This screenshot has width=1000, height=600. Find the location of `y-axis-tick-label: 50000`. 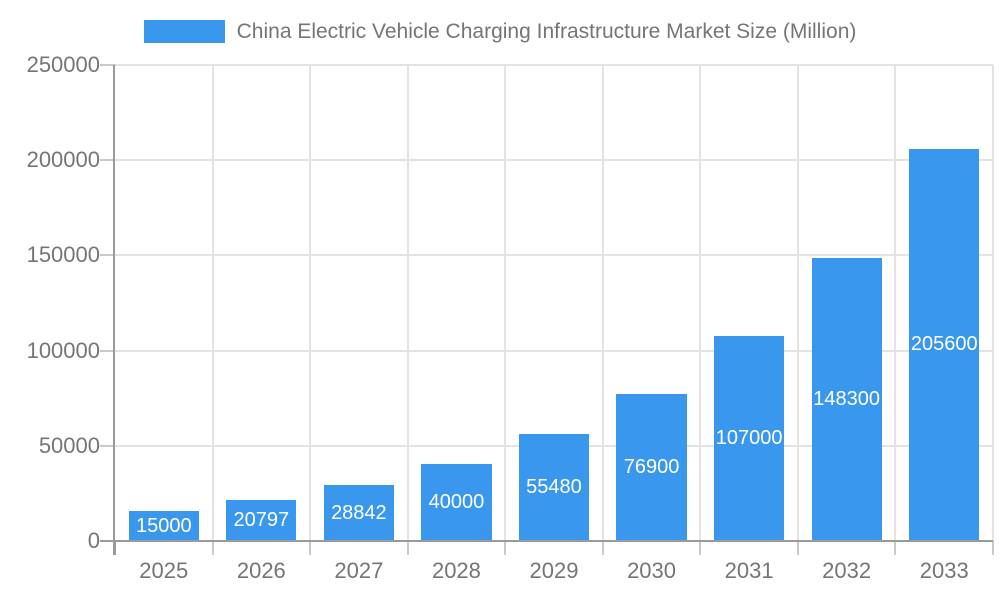

y-axis-tick-label: 50000 is located at coordinates (69, 445).